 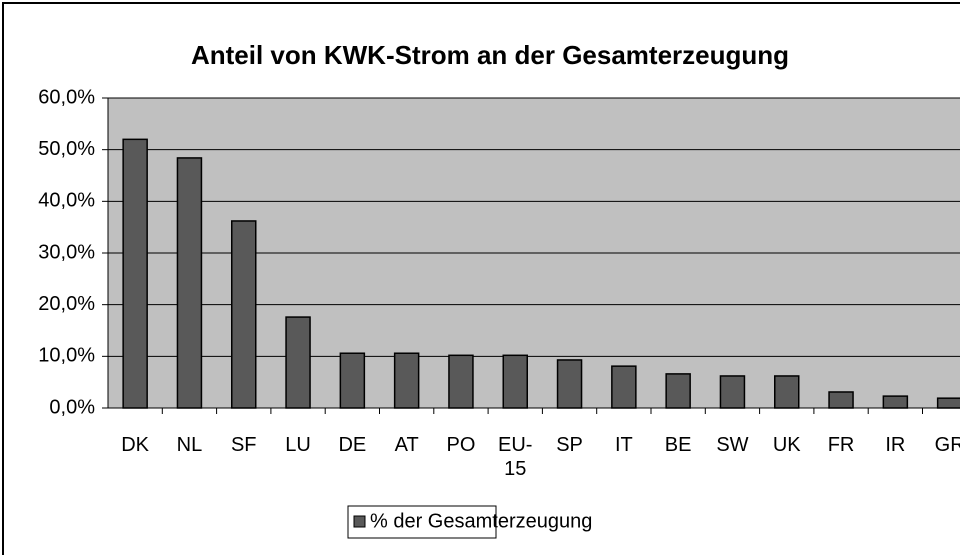 I want to click on y-tick-label: 50,0%, so click(x=66, y=149).